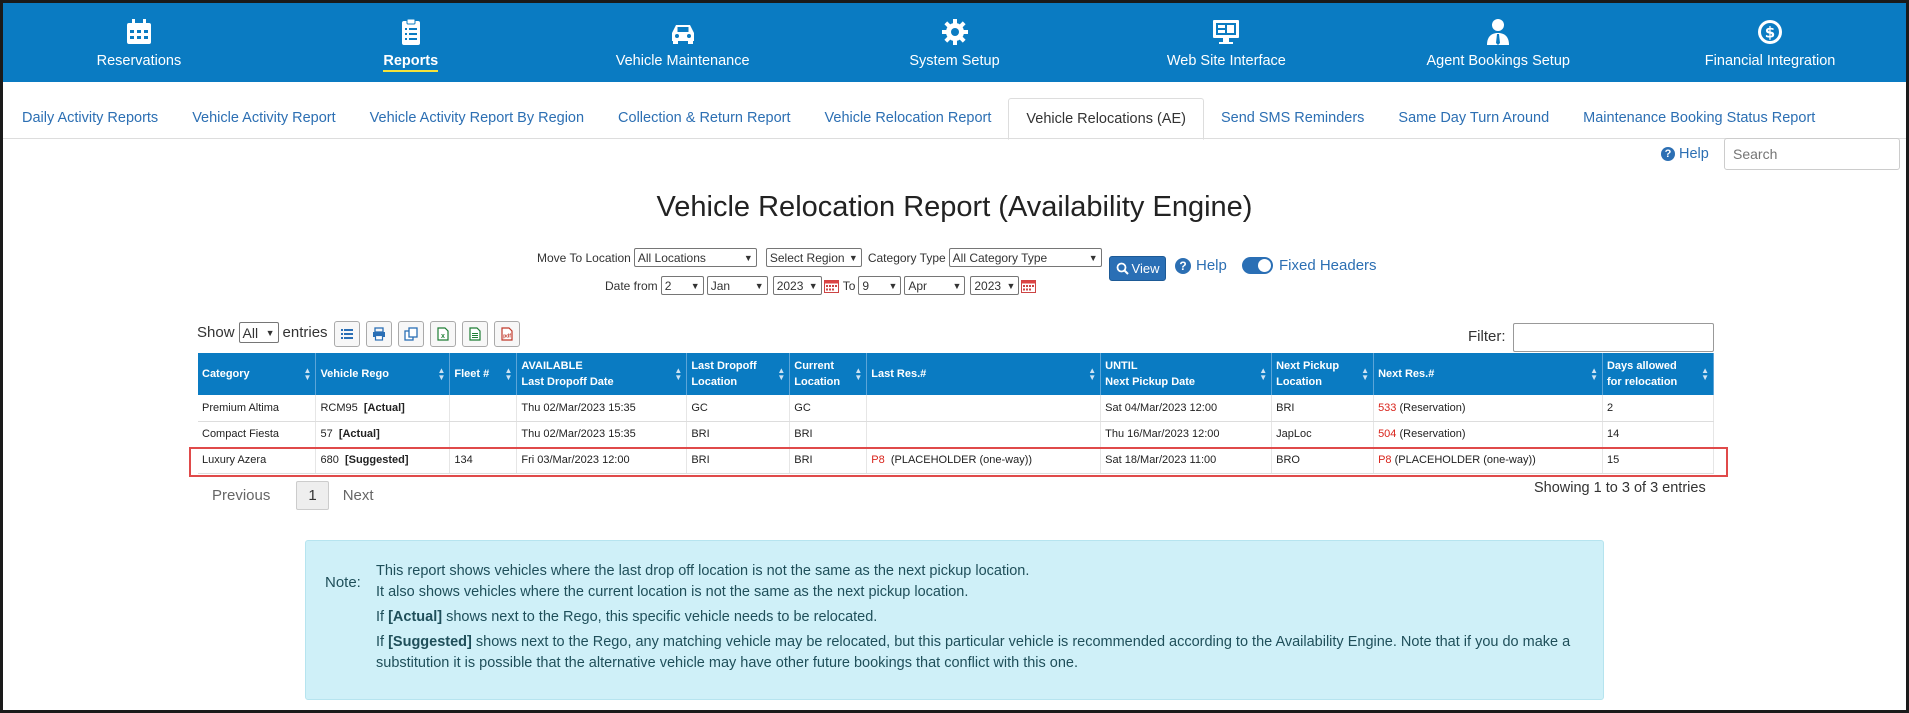 Image resolution: width=1909 pixels, height=713 pixels. I want to click on fixed-headers-toggle: Fixed Headers, so click(1309, 265).